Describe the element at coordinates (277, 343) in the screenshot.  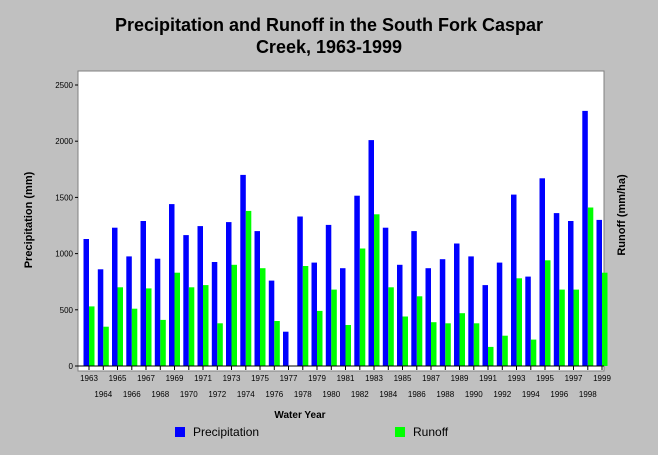
I see `bar-runoff-1976` at that location.